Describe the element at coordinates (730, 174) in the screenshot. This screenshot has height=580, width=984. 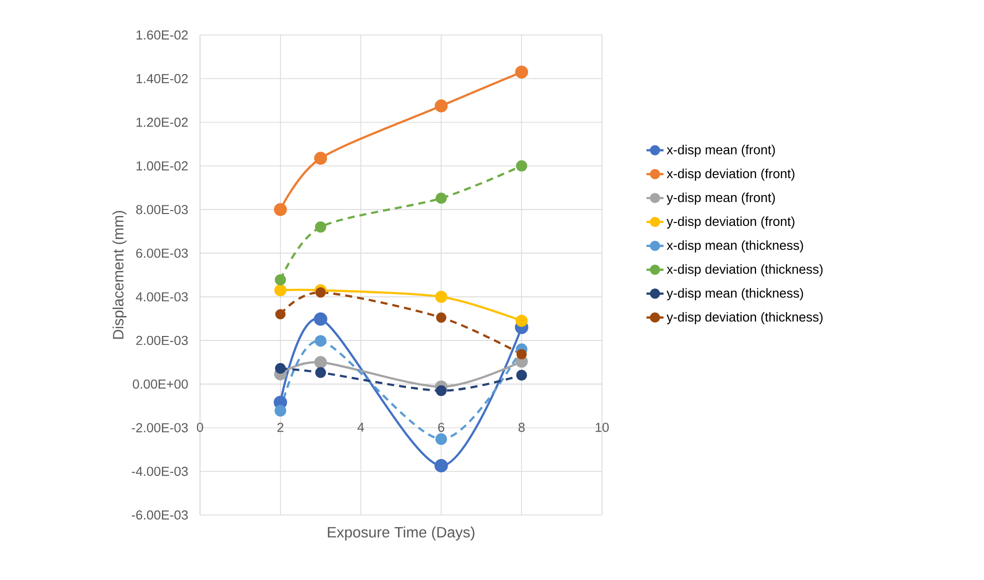
I see `legend-label: x-disp deviation (front)` at that location.